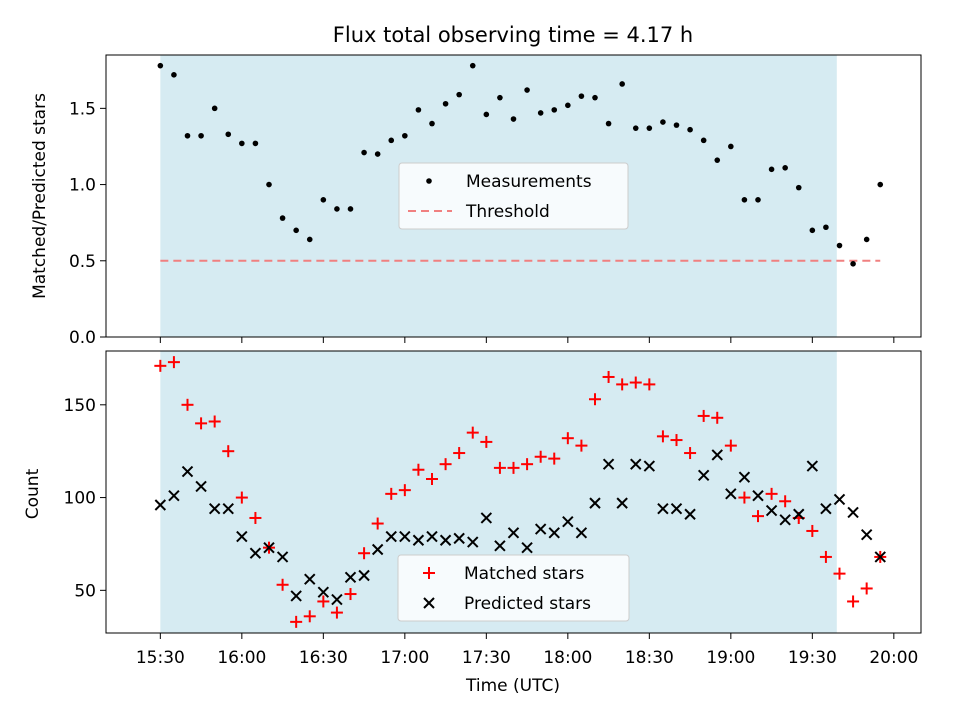  I want to click on top-legend: Measurements Threshold, so click(513, 196).